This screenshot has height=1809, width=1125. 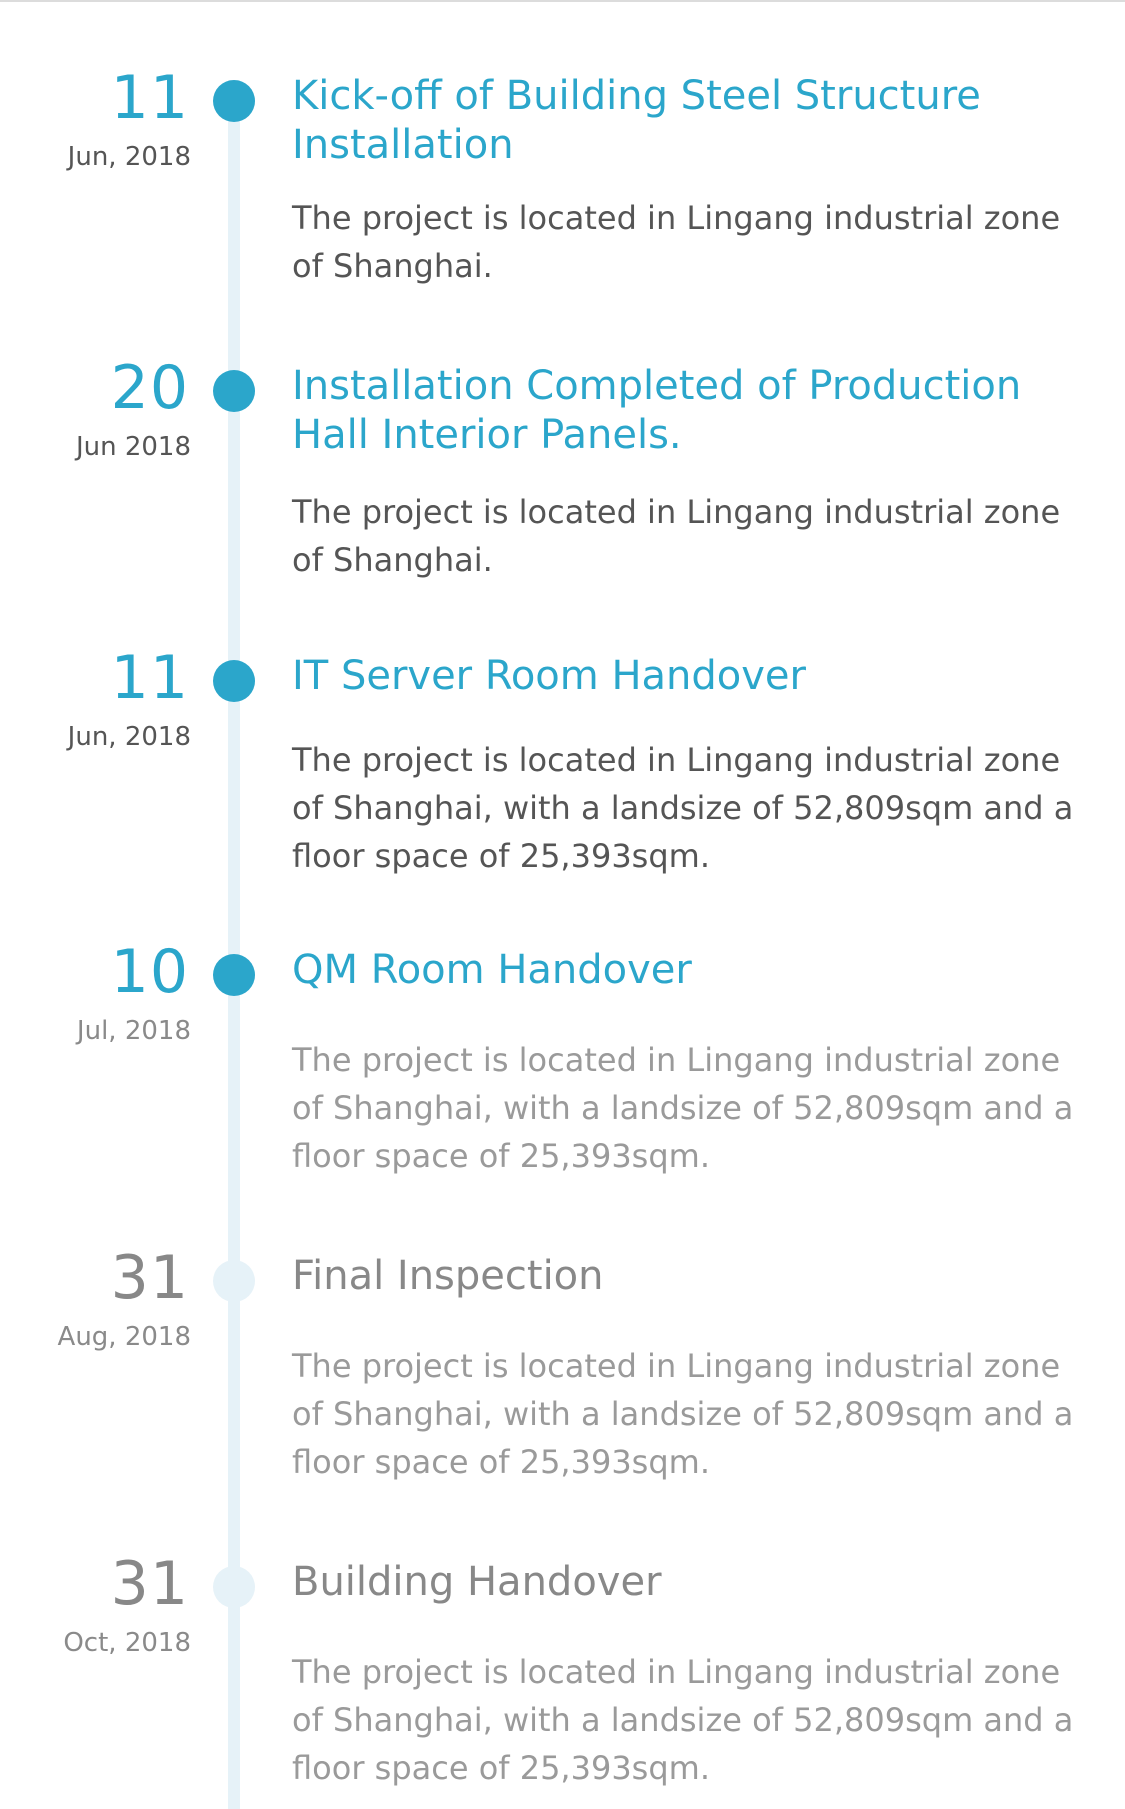 What do you see at coordinates (149, 972) in the screenshot?
I see `event-day: 10` at bounding box center [149, 972].